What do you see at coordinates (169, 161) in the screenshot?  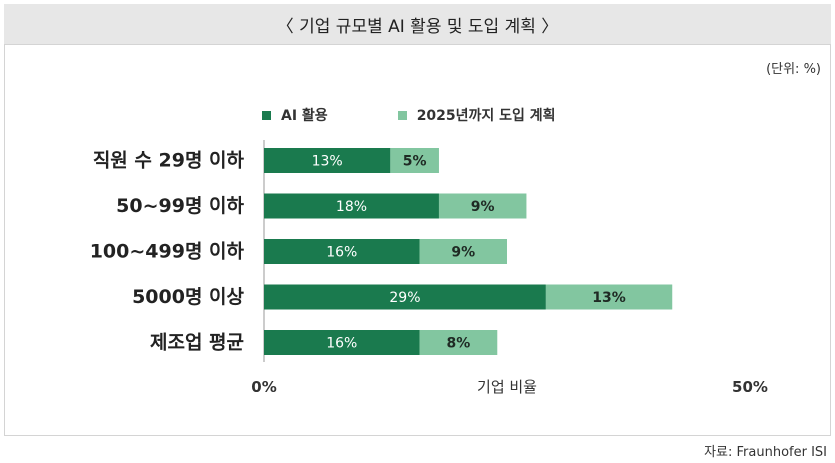 I see `category-label: 직원 수 29명 이하` at bounding box center [169, 161].